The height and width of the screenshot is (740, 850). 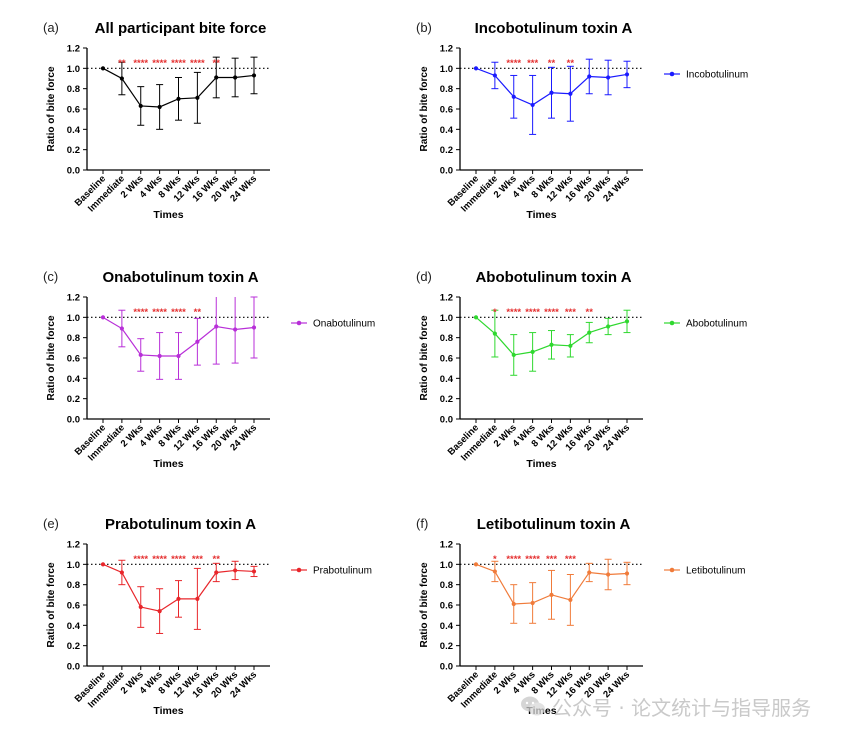 I want to click on legend-label: Prabotulinum, so click(x=342, y=571).